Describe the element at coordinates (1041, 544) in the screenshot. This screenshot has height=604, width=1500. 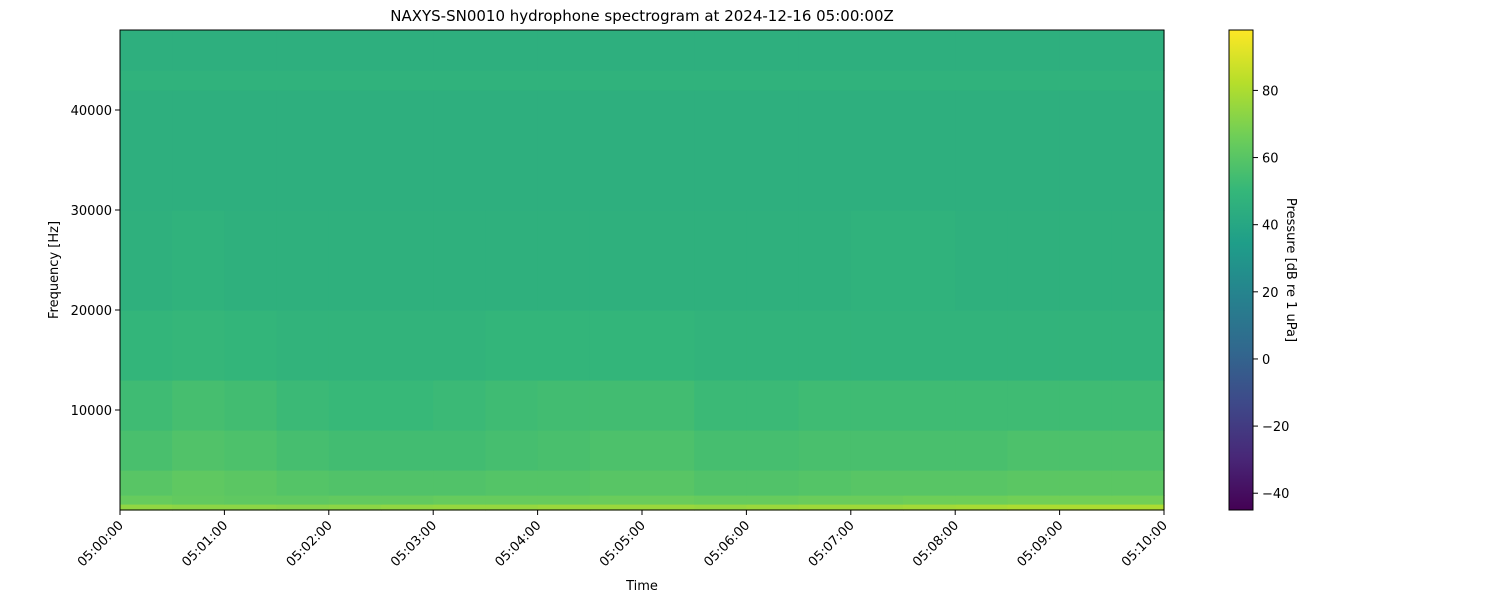
I see `x-tick-label: 05:09:00` at that location.